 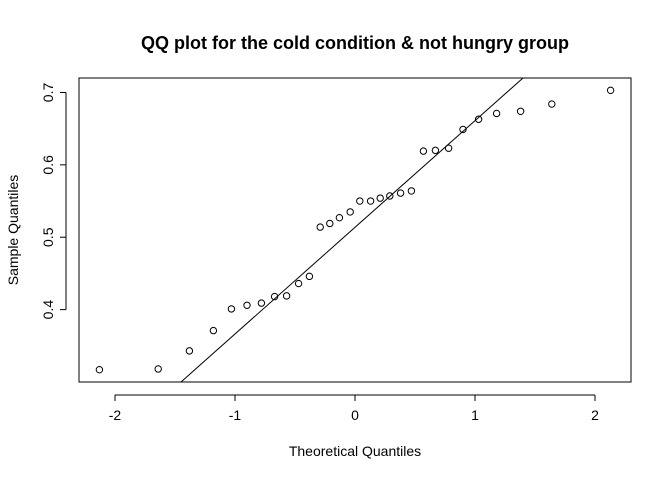 What do you see at coordinates (355, 451) in the screenshot?
I see `x-axis-label: Theoretical Quantiles` at bounding box center [355, 451].